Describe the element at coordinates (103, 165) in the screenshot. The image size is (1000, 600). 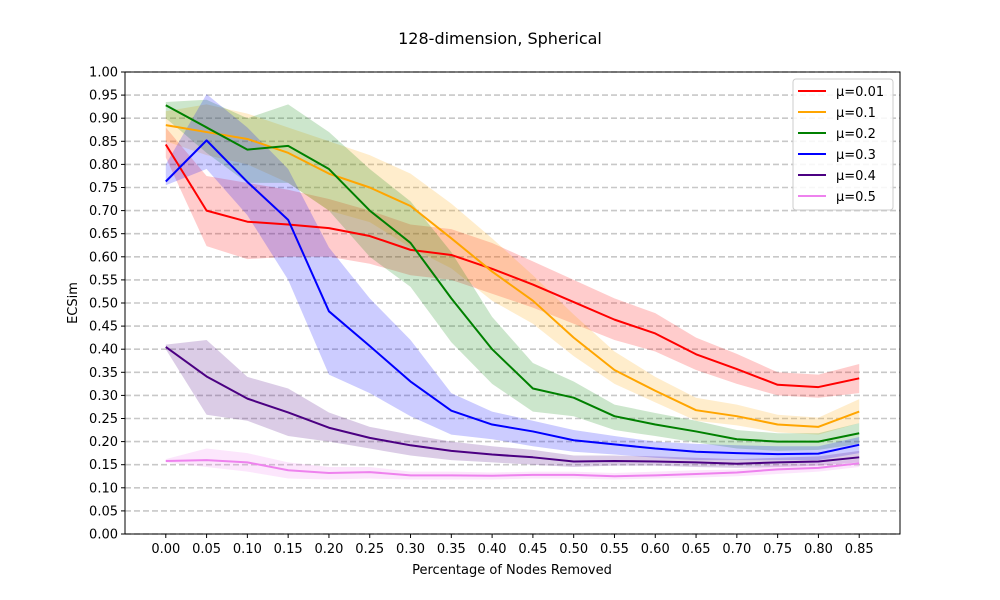
I see `y-tick-label: 0.80` at that location.